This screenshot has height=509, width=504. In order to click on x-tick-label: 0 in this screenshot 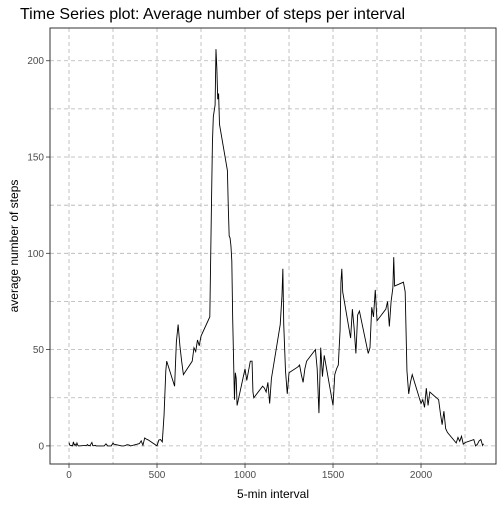, I will do `click(69, 475)`.